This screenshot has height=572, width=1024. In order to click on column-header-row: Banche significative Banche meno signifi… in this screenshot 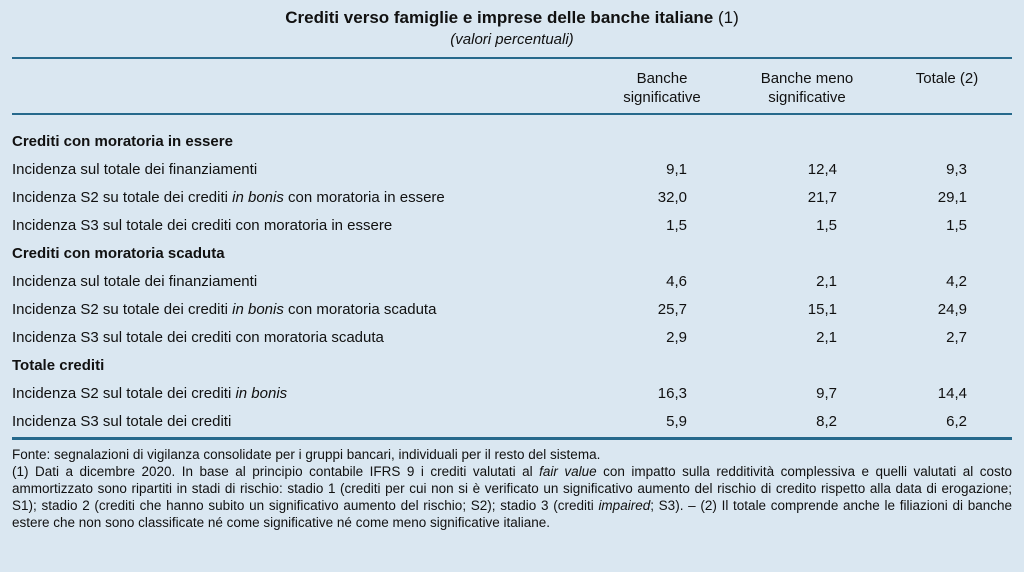, I will do `click(512, 87)`.